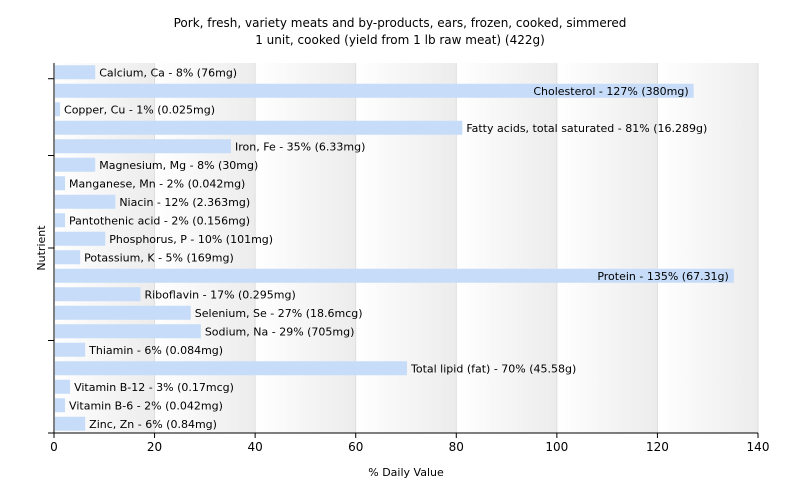  Describe the element at coordinates (556, 447) in the screenshot. I see `x-tick-label: 100` at that location.